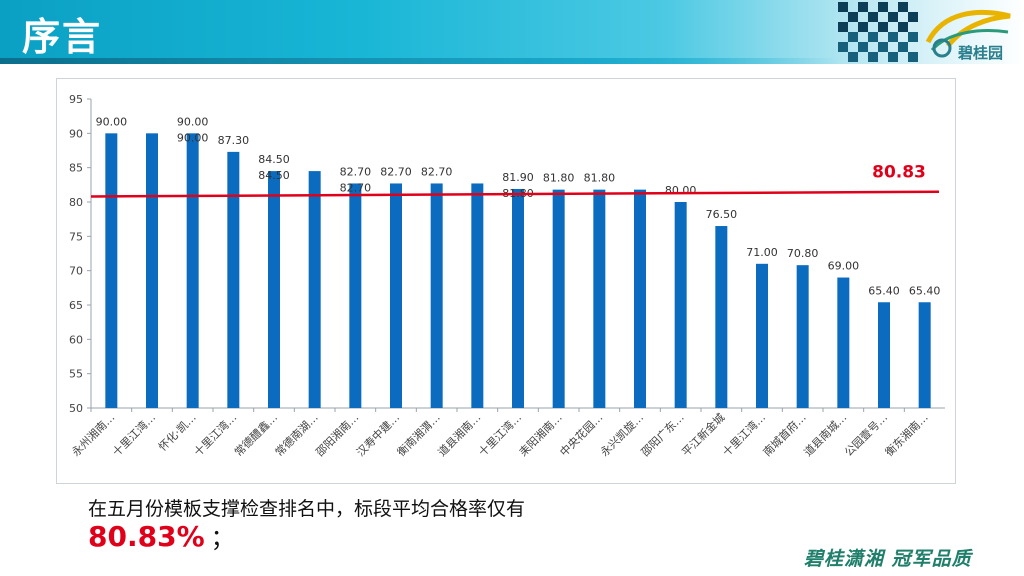  What do you see at coordinates (888, 559) in the screenshot?
I see `slogan: 碧桂潇湘 冠军品质` at bounding box center [888, 559].